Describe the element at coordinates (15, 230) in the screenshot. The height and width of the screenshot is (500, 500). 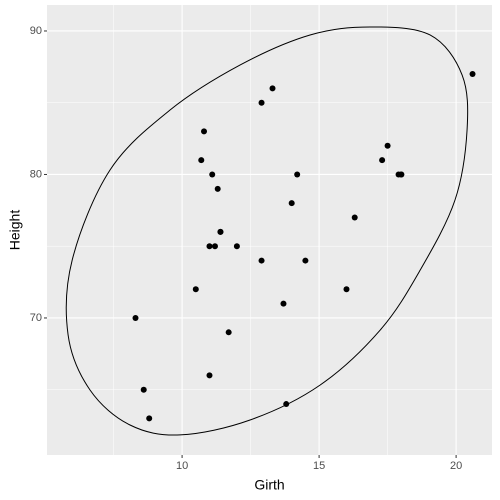
I see `y-axis-title: Height` at that location.